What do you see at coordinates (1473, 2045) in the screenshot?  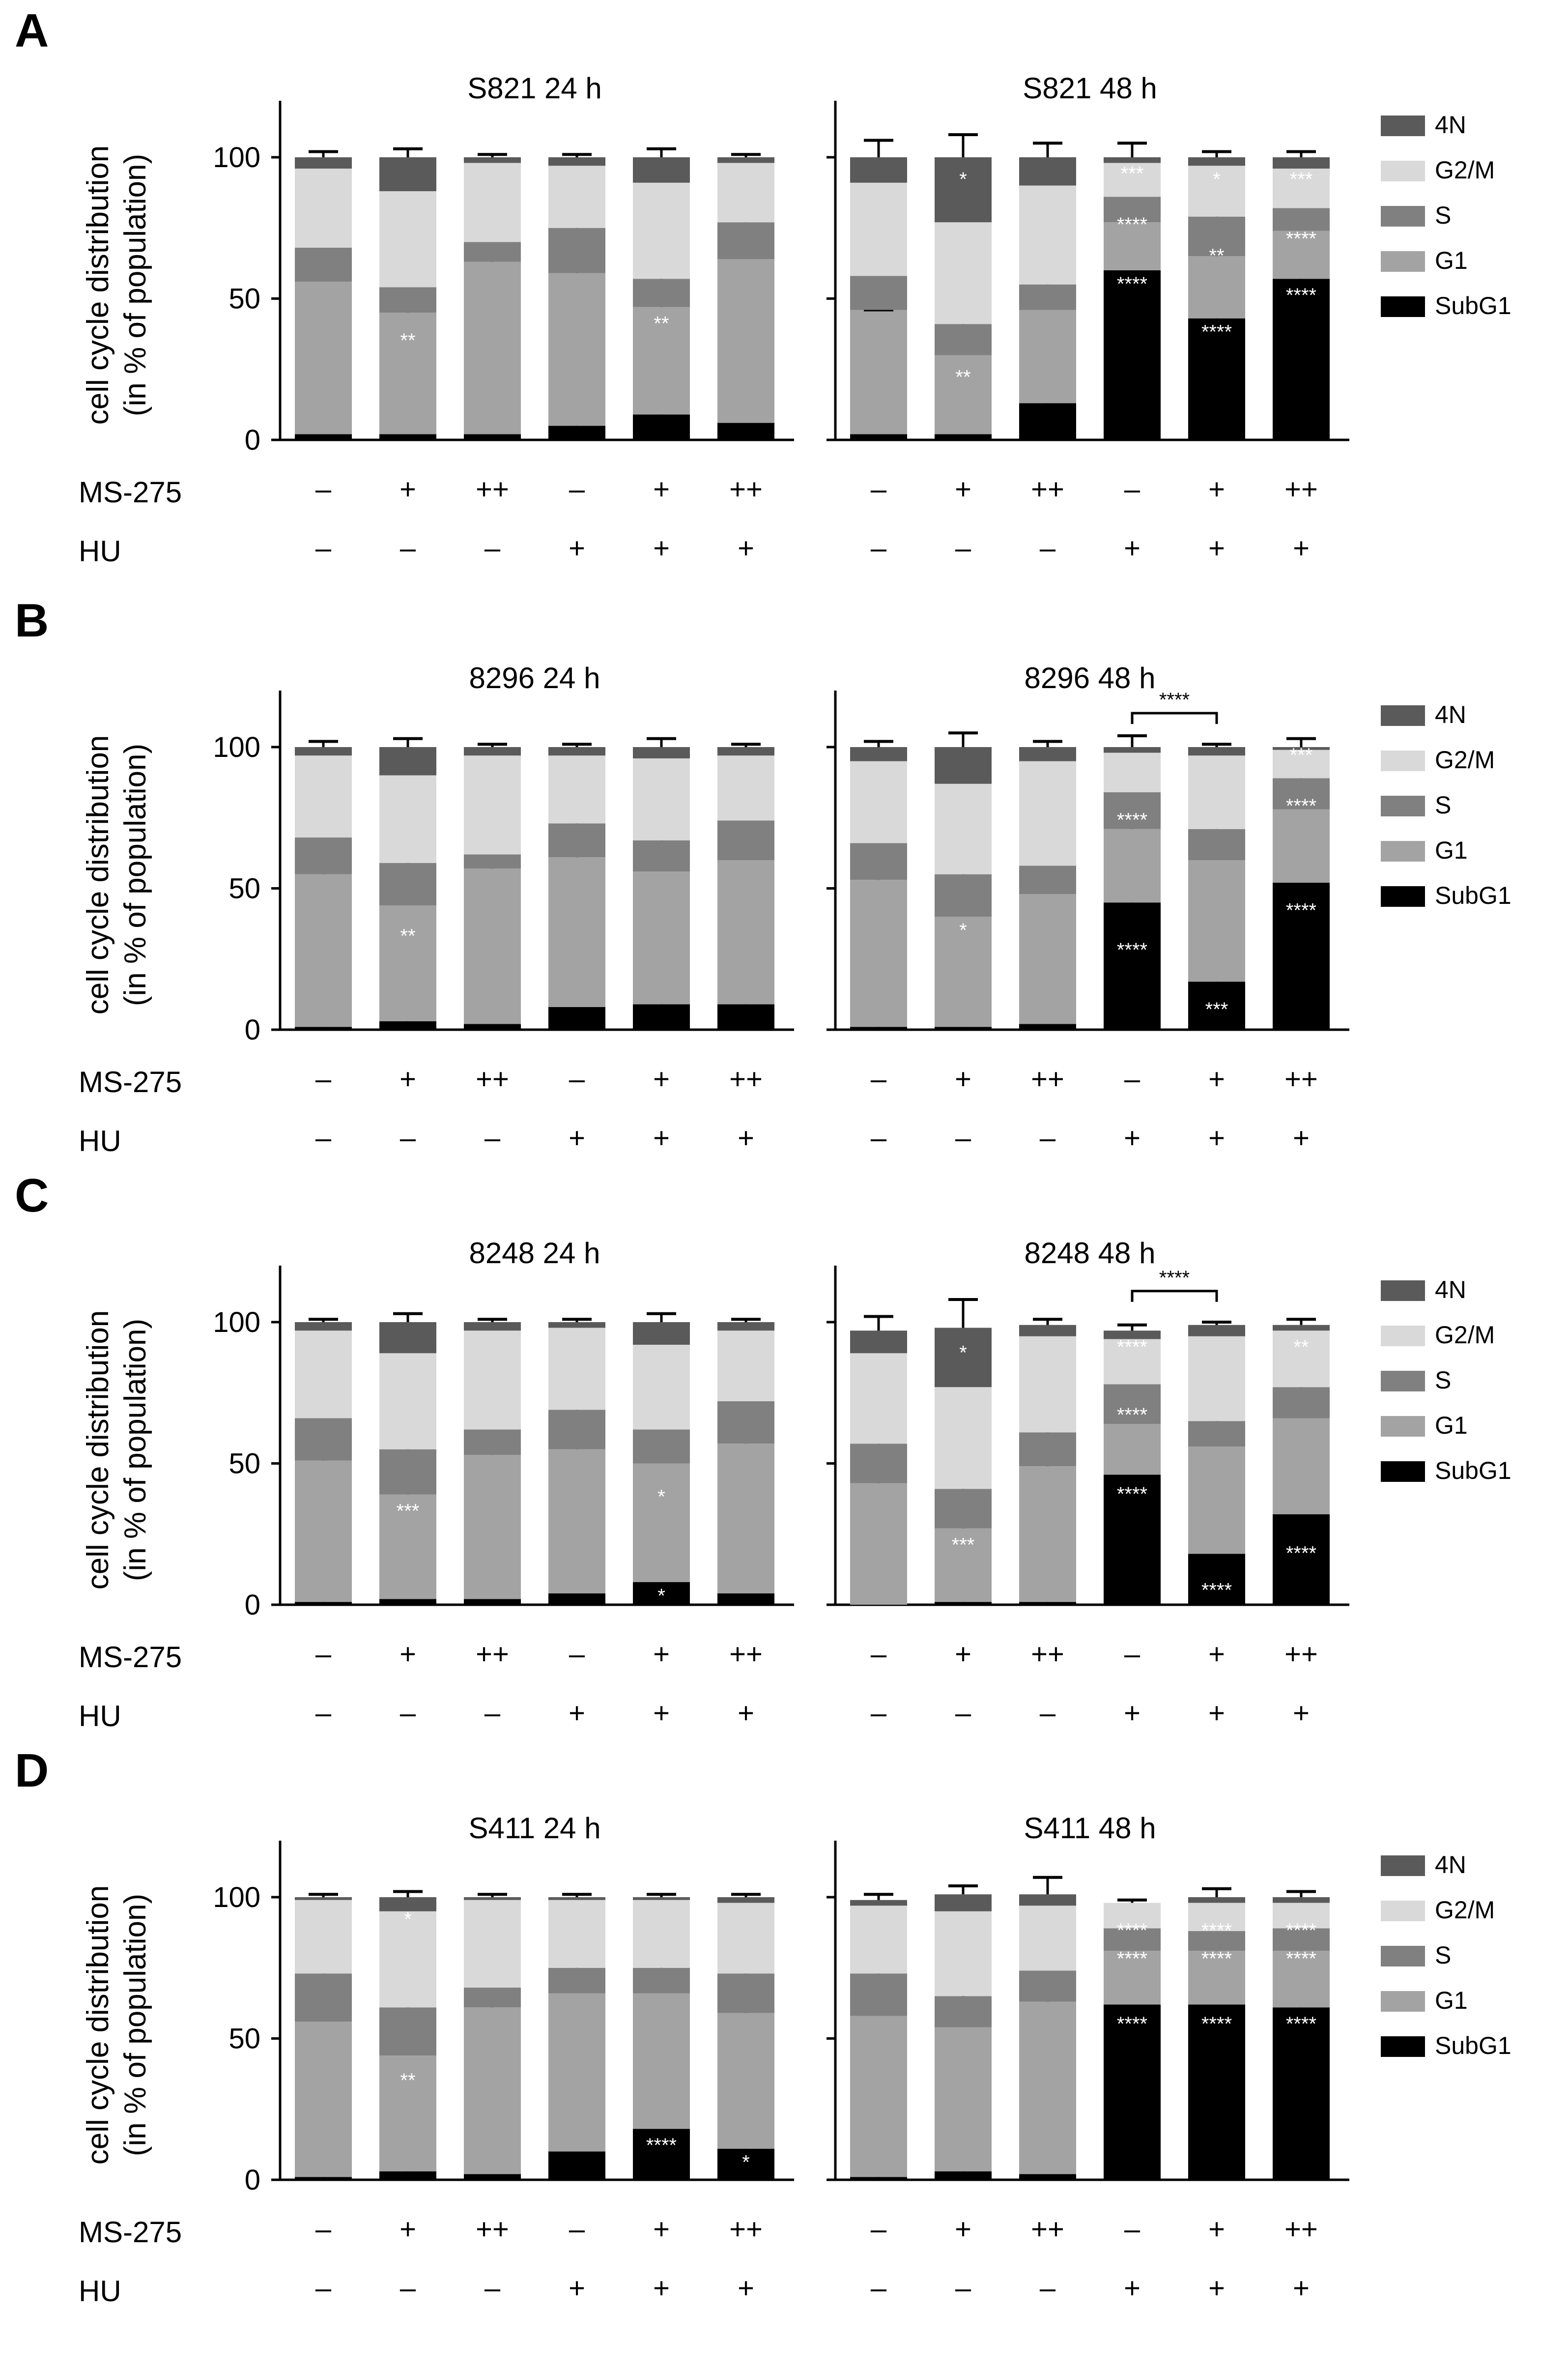 I see `legend-label: SubG1` at bounding box center [1473, 2045].